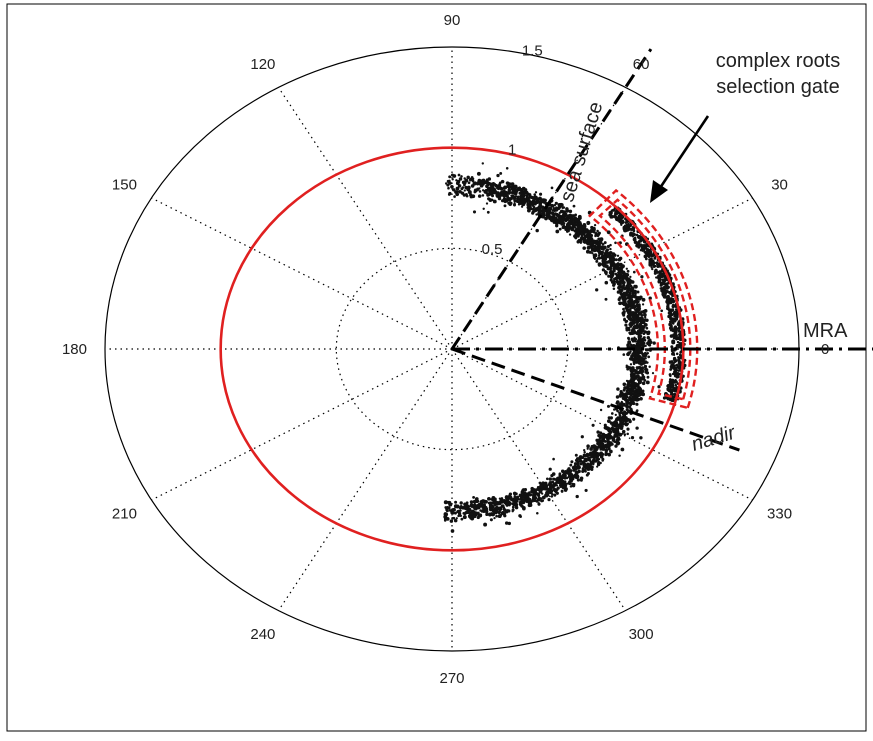  Describe the element at coordinates (641, 64) in the screenshot. I see `angle-tick-label: 60` at that location.